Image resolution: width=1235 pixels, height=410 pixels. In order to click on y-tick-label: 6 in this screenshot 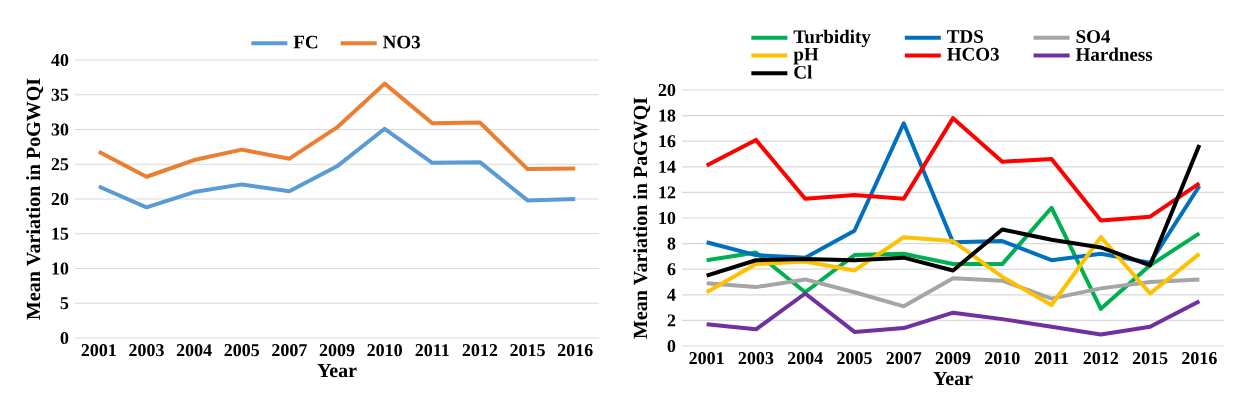, I will do `click(671, 269)`.